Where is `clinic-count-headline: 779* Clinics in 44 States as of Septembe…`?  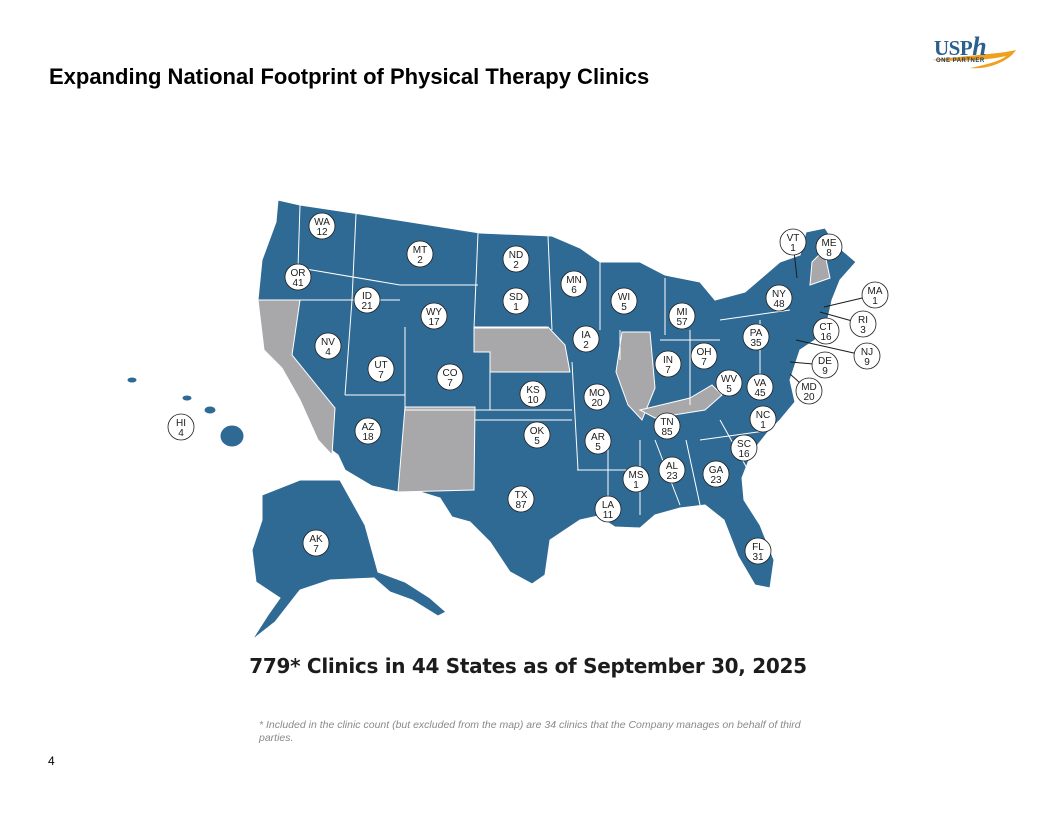
clinic-count-headline: 779* Clinics in 44 States as of Septembe… is located at coordinates (528, 666).